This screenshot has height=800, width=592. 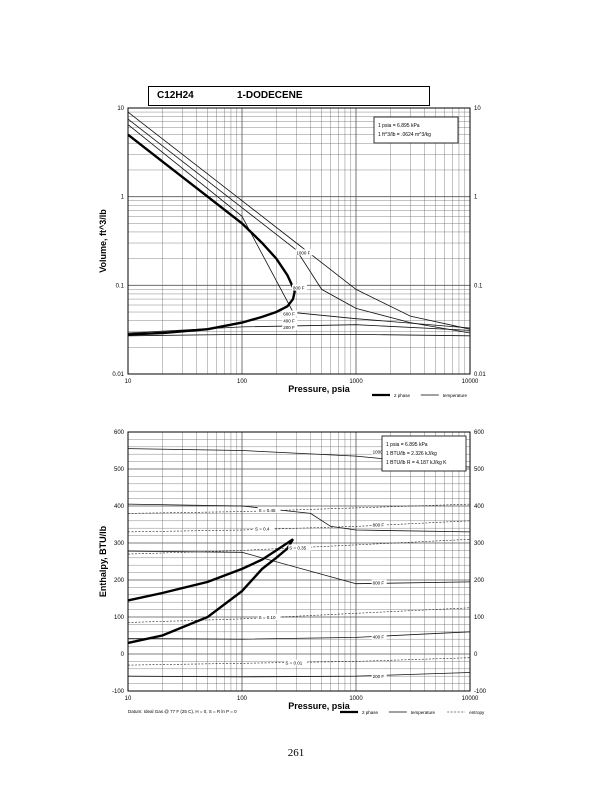 I want to click on entropy-label: S = 0.10, so click(x=267, y=617).